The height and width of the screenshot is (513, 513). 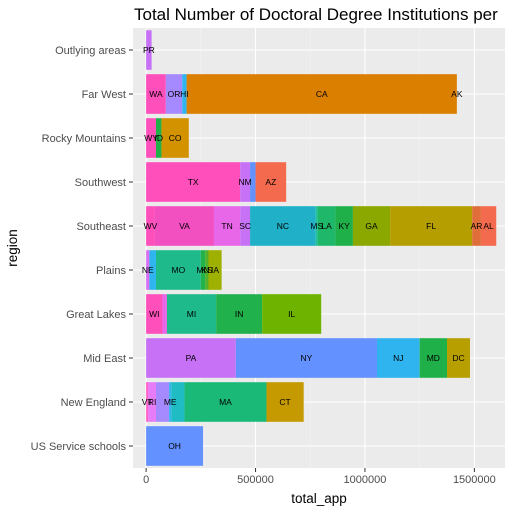 I want to click on bar-segment-wv, so click(x=150, y=226).